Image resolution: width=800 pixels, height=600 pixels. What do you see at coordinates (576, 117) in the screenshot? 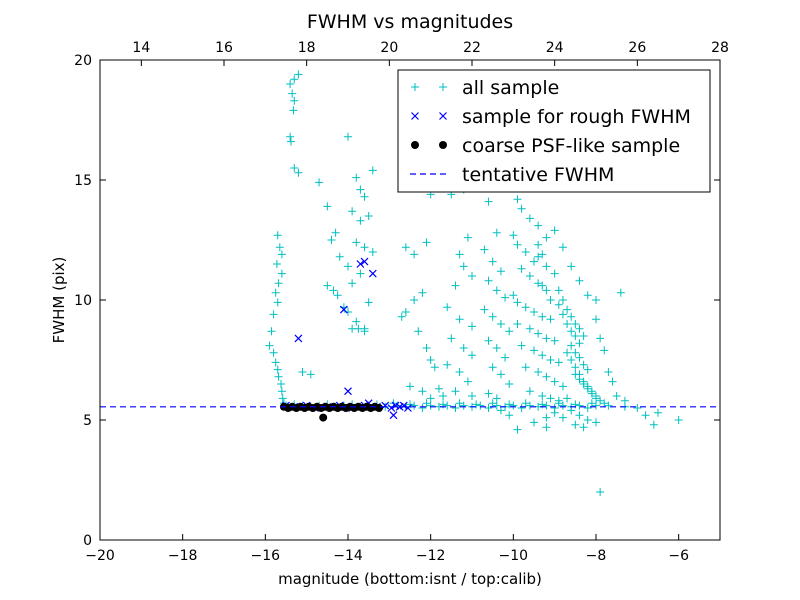
I see `legend-label: sample for rough FWHM` at bounding box center [576, 117].